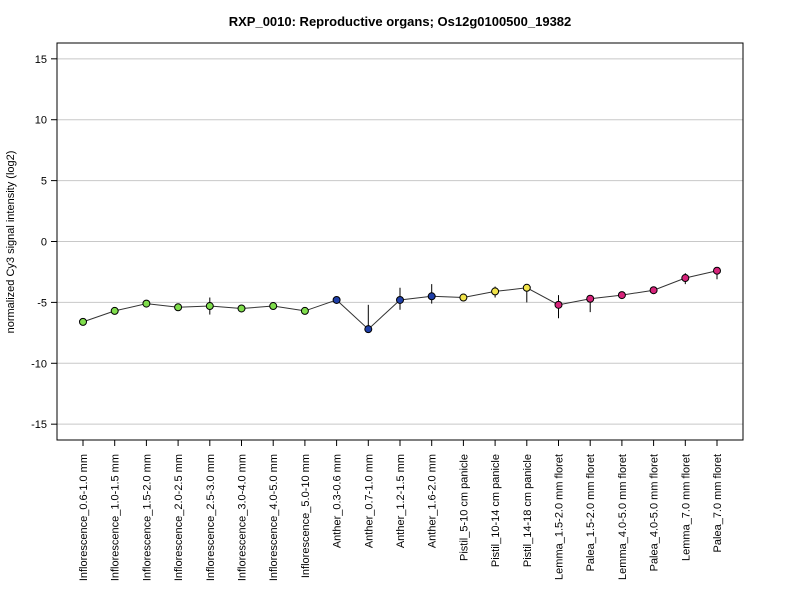  I want to click on x-tick-label: Lemma_1.5-2.0 mm floret, so click(560, 517).